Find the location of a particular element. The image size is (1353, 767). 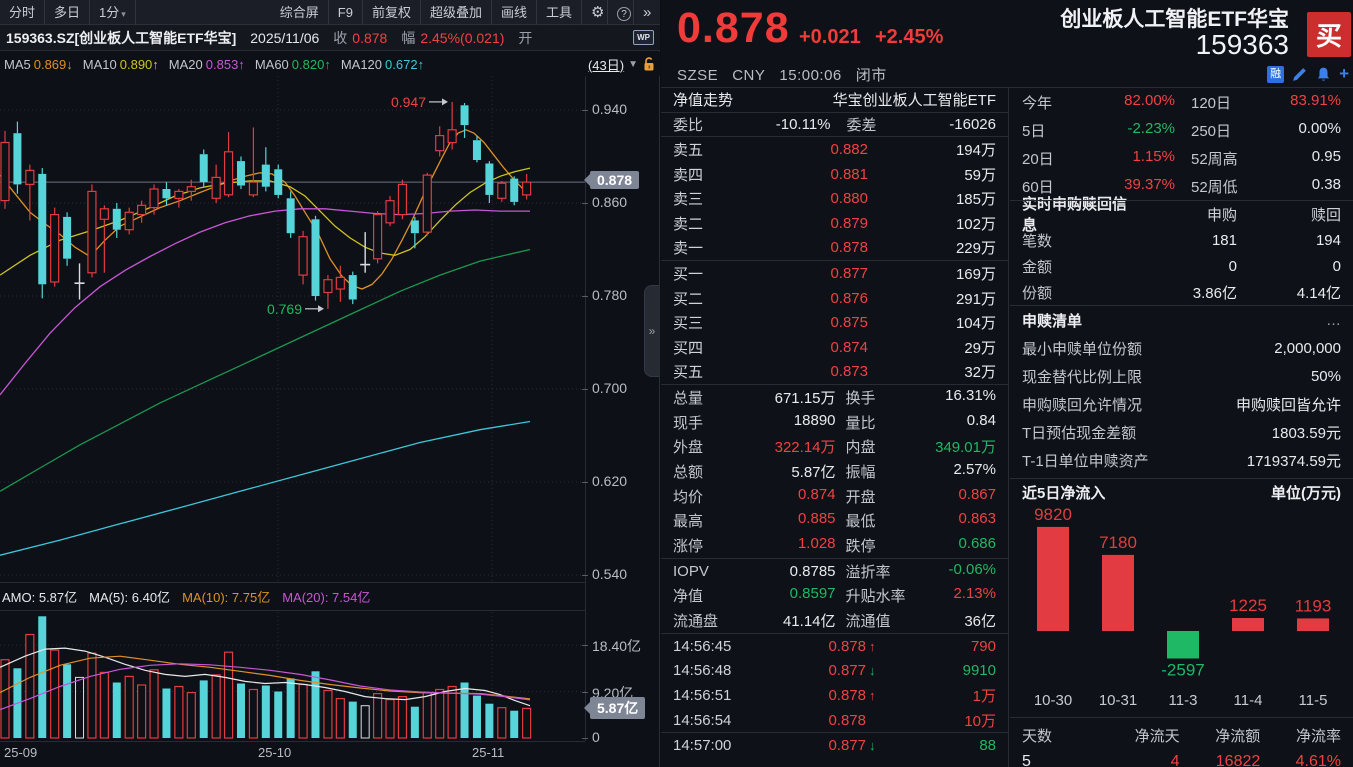

stat-row: 总量 671.15万 换手 16.31% is located at coordinates (834, 397).